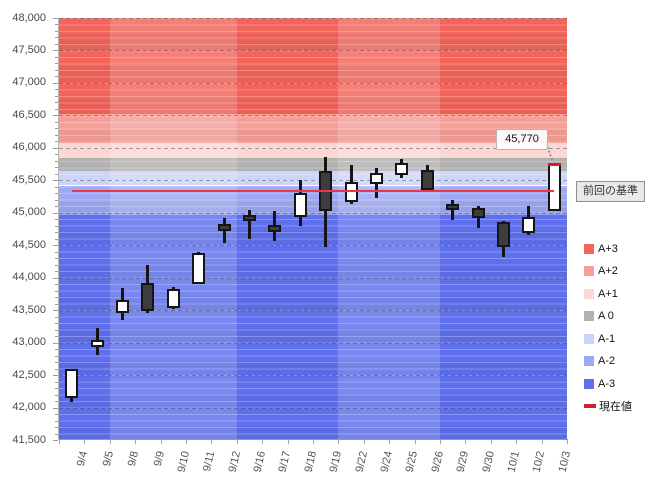  I want to click on y-axis-label: 41,500, so click(29, 439).